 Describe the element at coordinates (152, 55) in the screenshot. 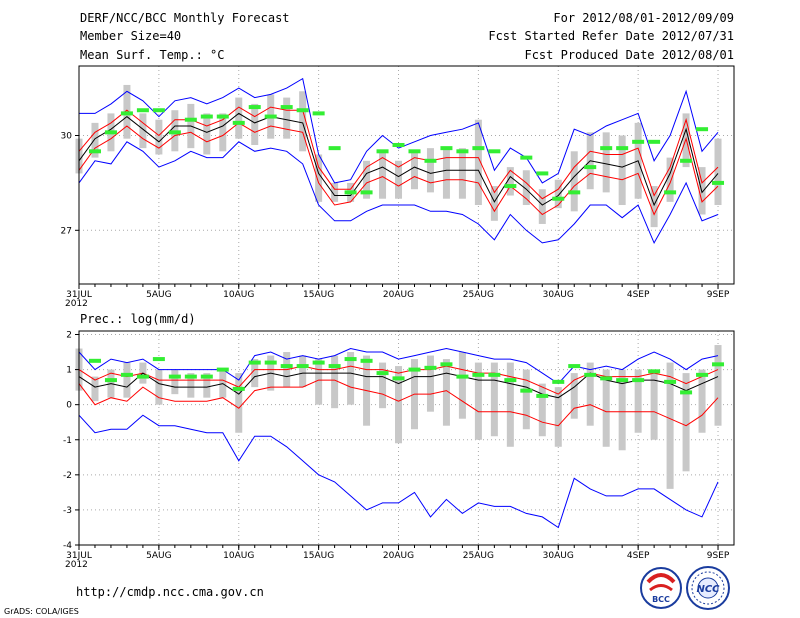

I see `header-variable: Mean Surf. Temp.: °C` at that location.